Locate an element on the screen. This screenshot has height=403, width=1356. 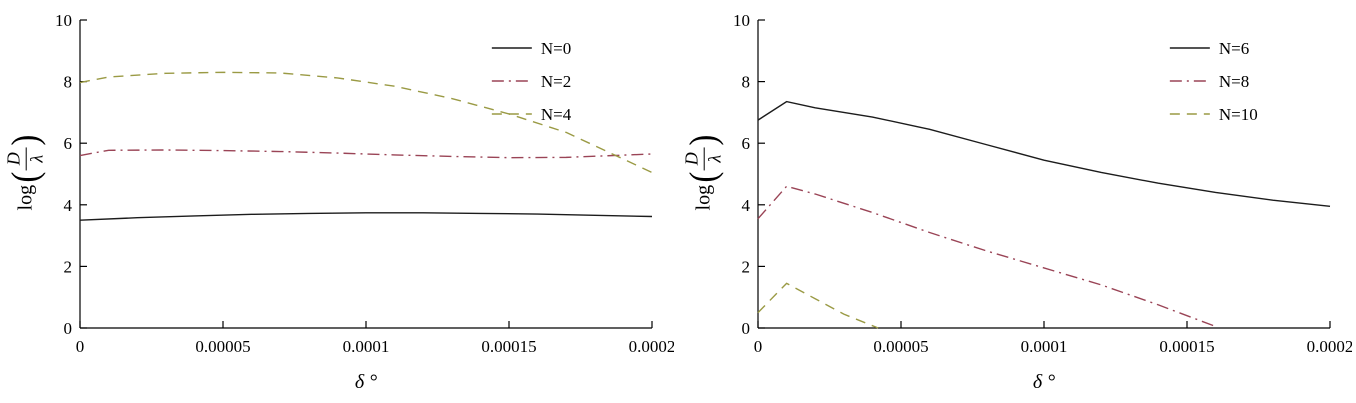
legend-label: N=0 is located at coordinates (556, 48).